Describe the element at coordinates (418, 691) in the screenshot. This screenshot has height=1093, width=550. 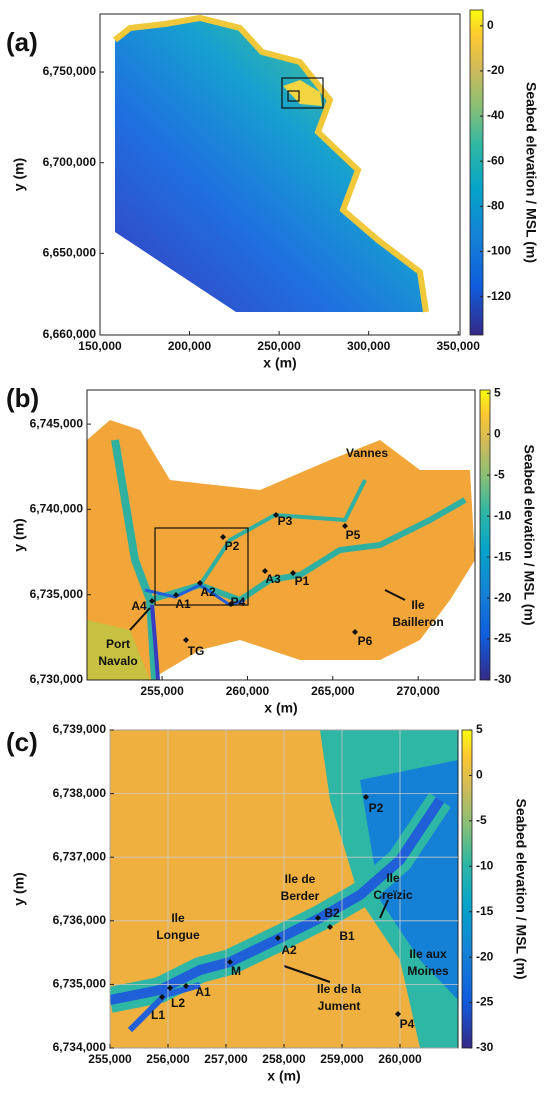
I see `x-tick-label: 270,000` at that location.